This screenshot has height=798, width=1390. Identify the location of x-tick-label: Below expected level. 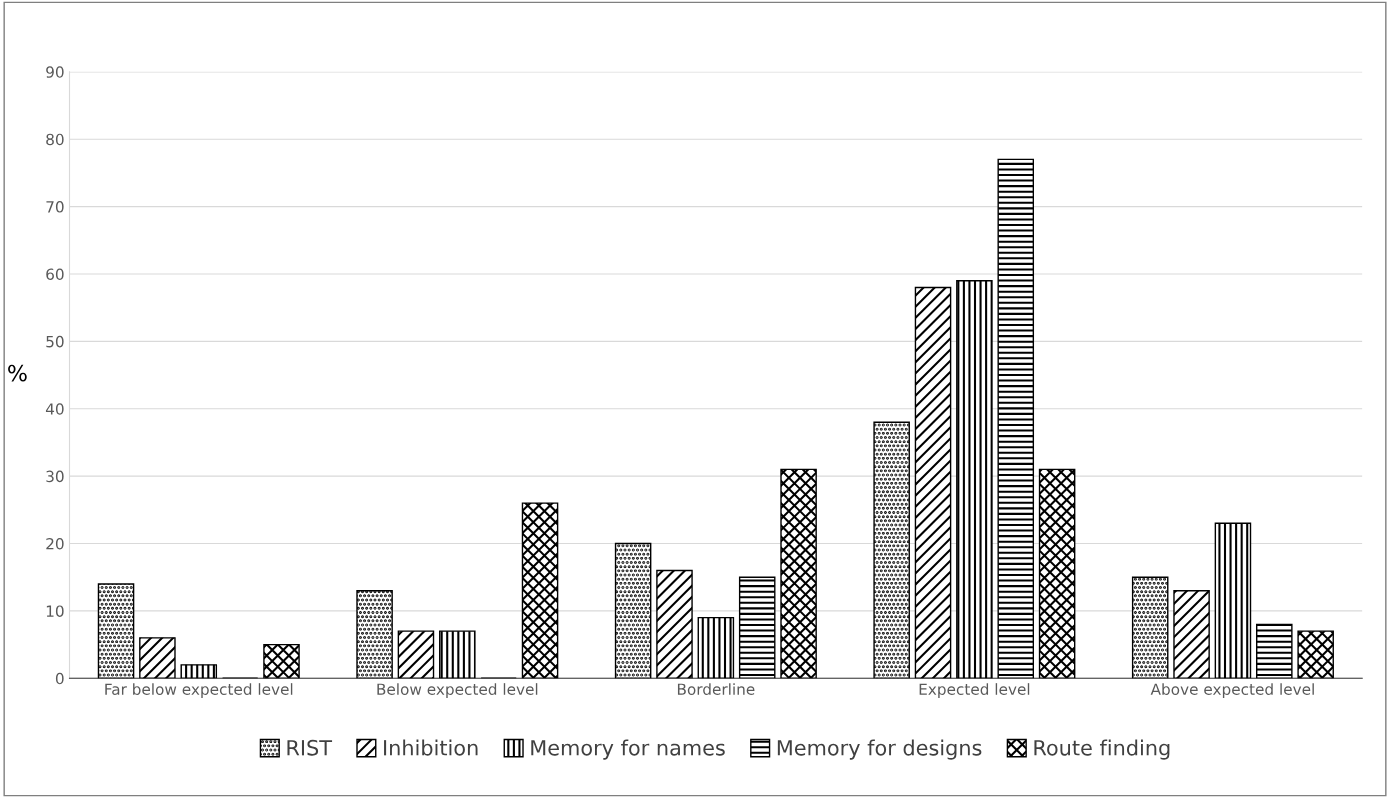
(457, 690).